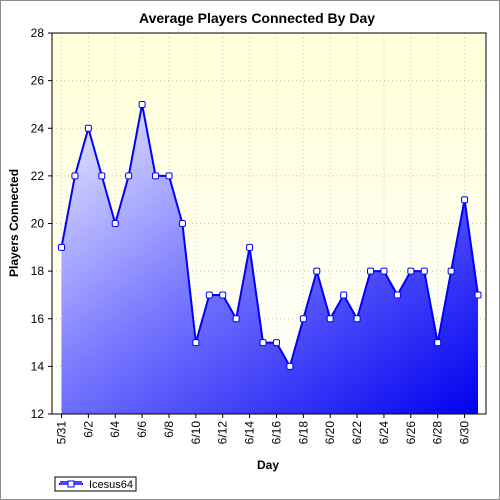 The width and height of the screenshot is (500, 500). Describe the element at coordinates (268, 465) in the screenshot. I see `x-axis-label: Day` at that location.